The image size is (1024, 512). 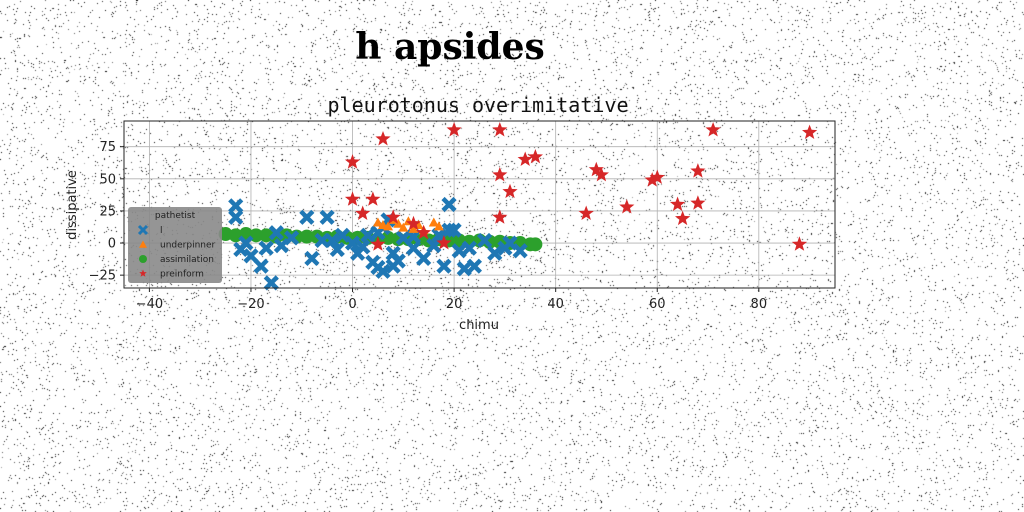 What do you see at coordinates (107, 179) in the screenshot?
I see `y-tick-label: 50` at bounding box center [107, 179].